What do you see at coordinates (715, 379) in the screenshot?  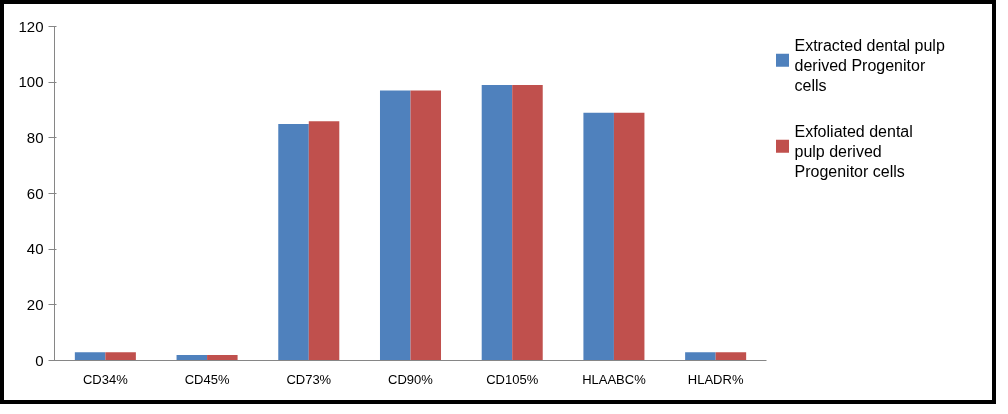 I see `x-tick-label: HLADR%` at bounding box center [715, 379].